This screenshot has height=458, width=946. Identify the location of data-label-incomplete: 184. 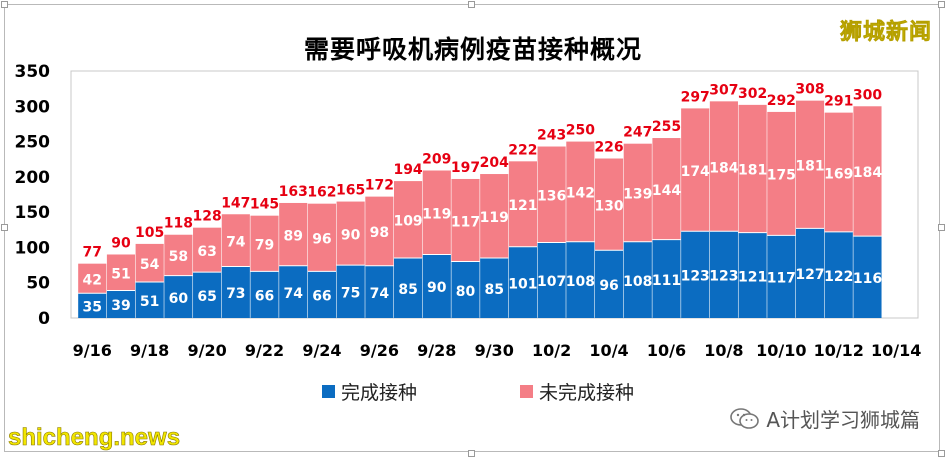
(723, 168).